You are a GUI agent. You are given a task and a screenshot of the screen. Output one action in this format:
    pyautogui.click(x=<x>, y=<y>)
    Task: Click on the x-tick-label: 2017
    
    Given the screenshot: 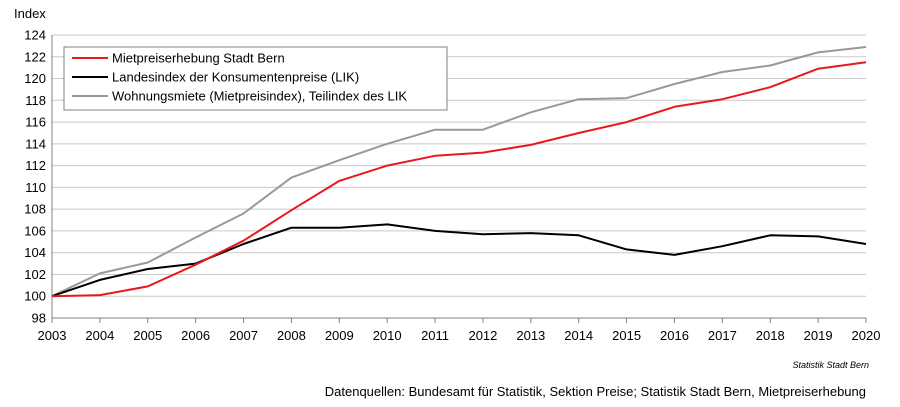 What is the action you would take?
    pyautogui.click(x=722, y=335)
    